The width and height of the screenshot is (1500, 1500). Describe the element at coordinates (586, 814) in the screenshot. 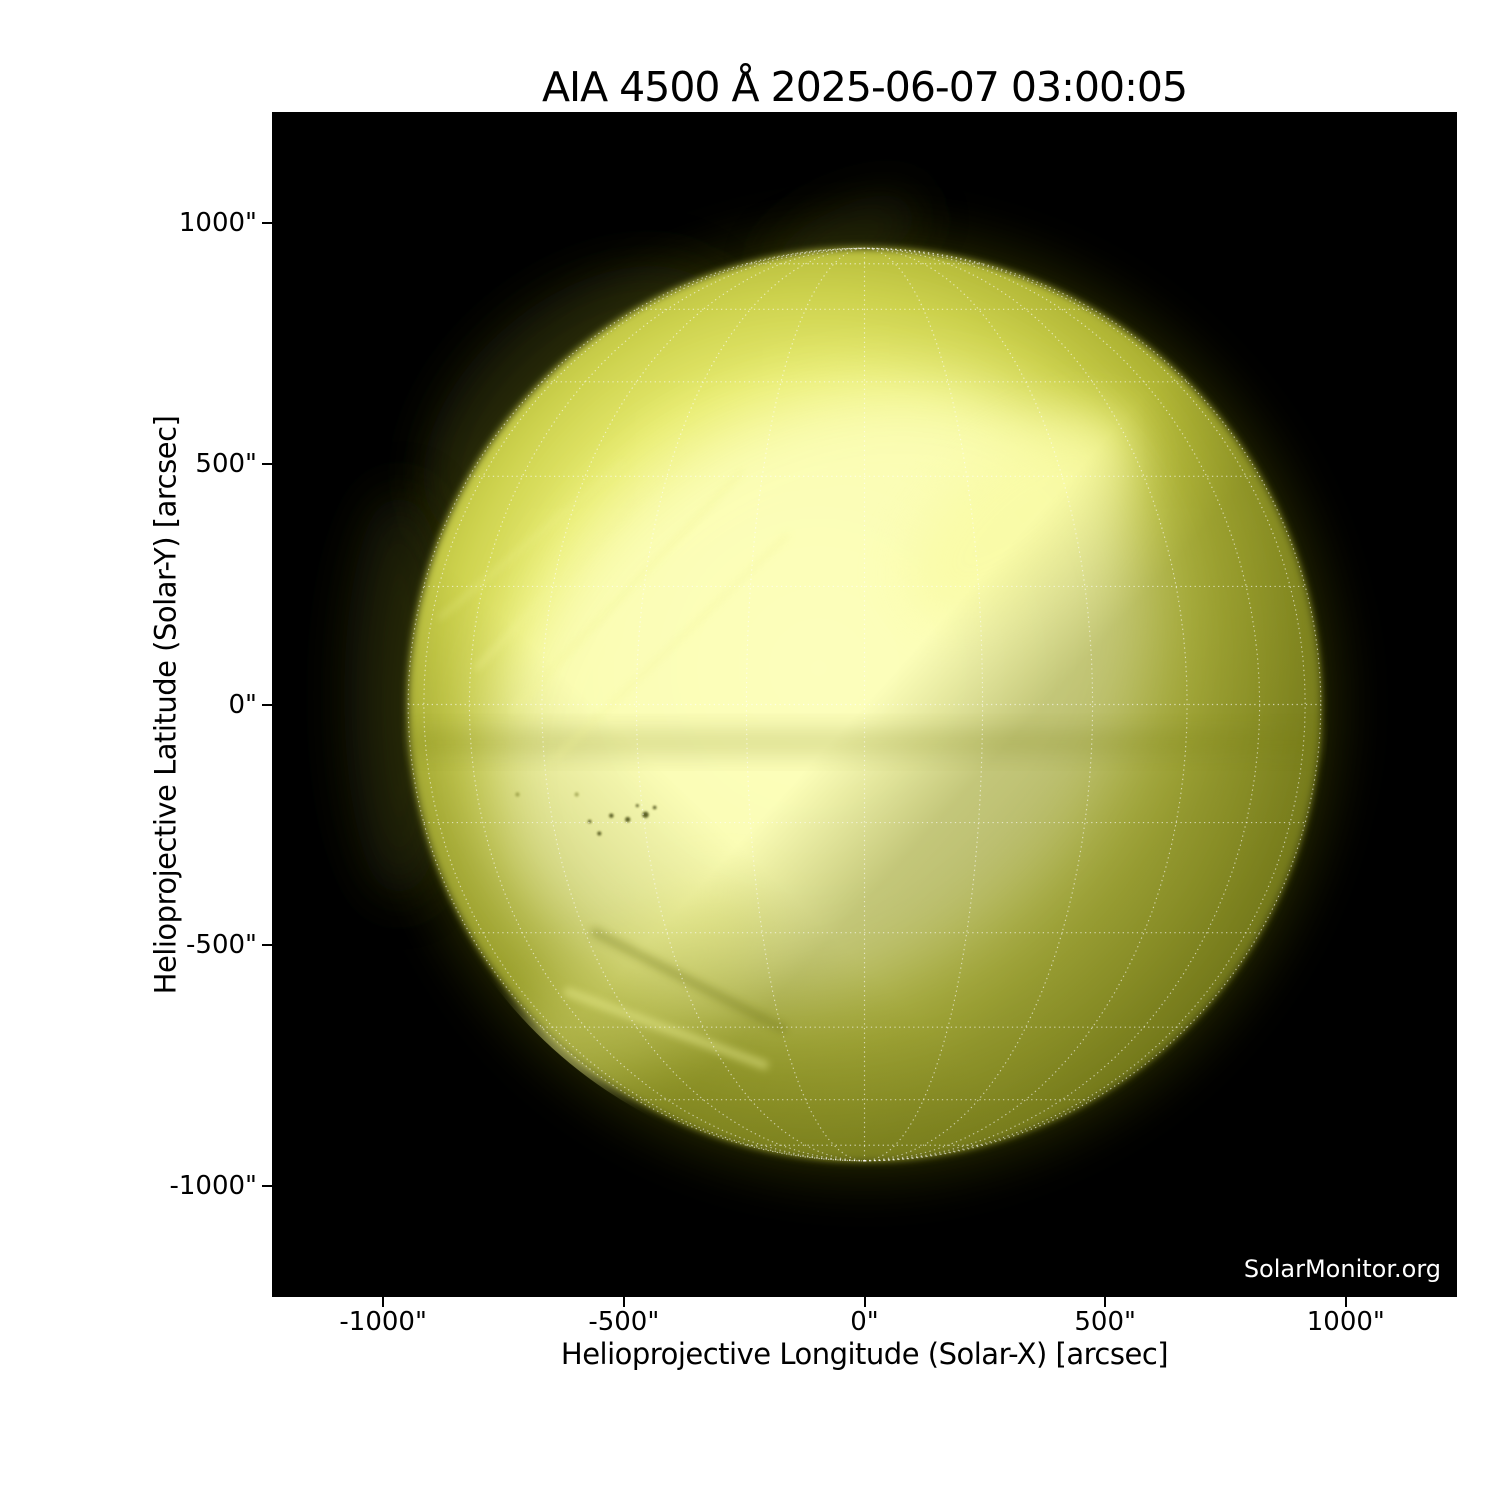

I see `sunspots` at that location.